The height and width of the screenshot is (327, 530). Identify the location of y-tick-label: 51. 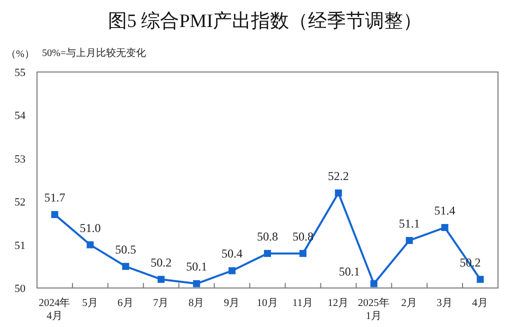
(20, 246).